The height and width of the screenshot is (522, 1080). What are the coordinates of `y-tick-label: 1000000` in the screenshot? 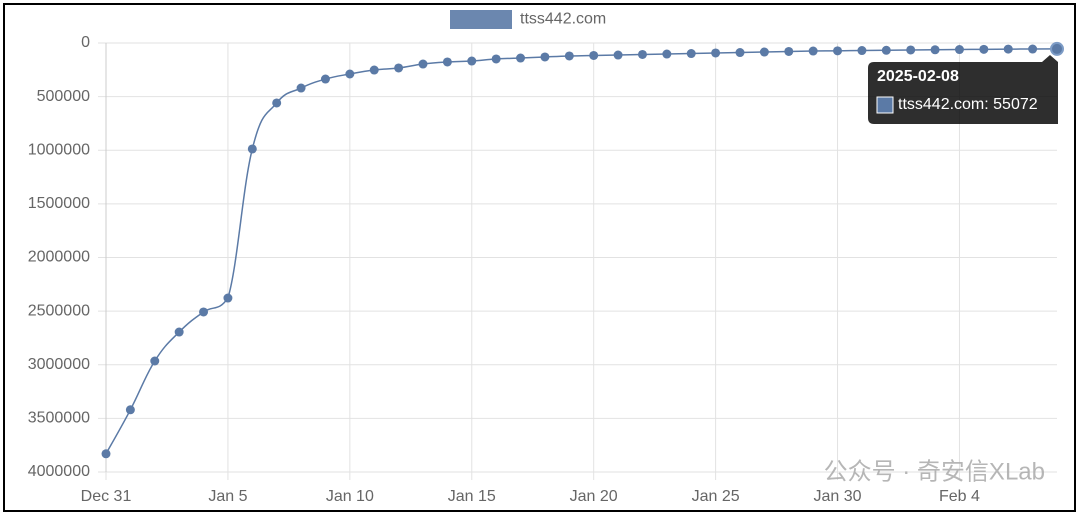 It's located at (59, 149).